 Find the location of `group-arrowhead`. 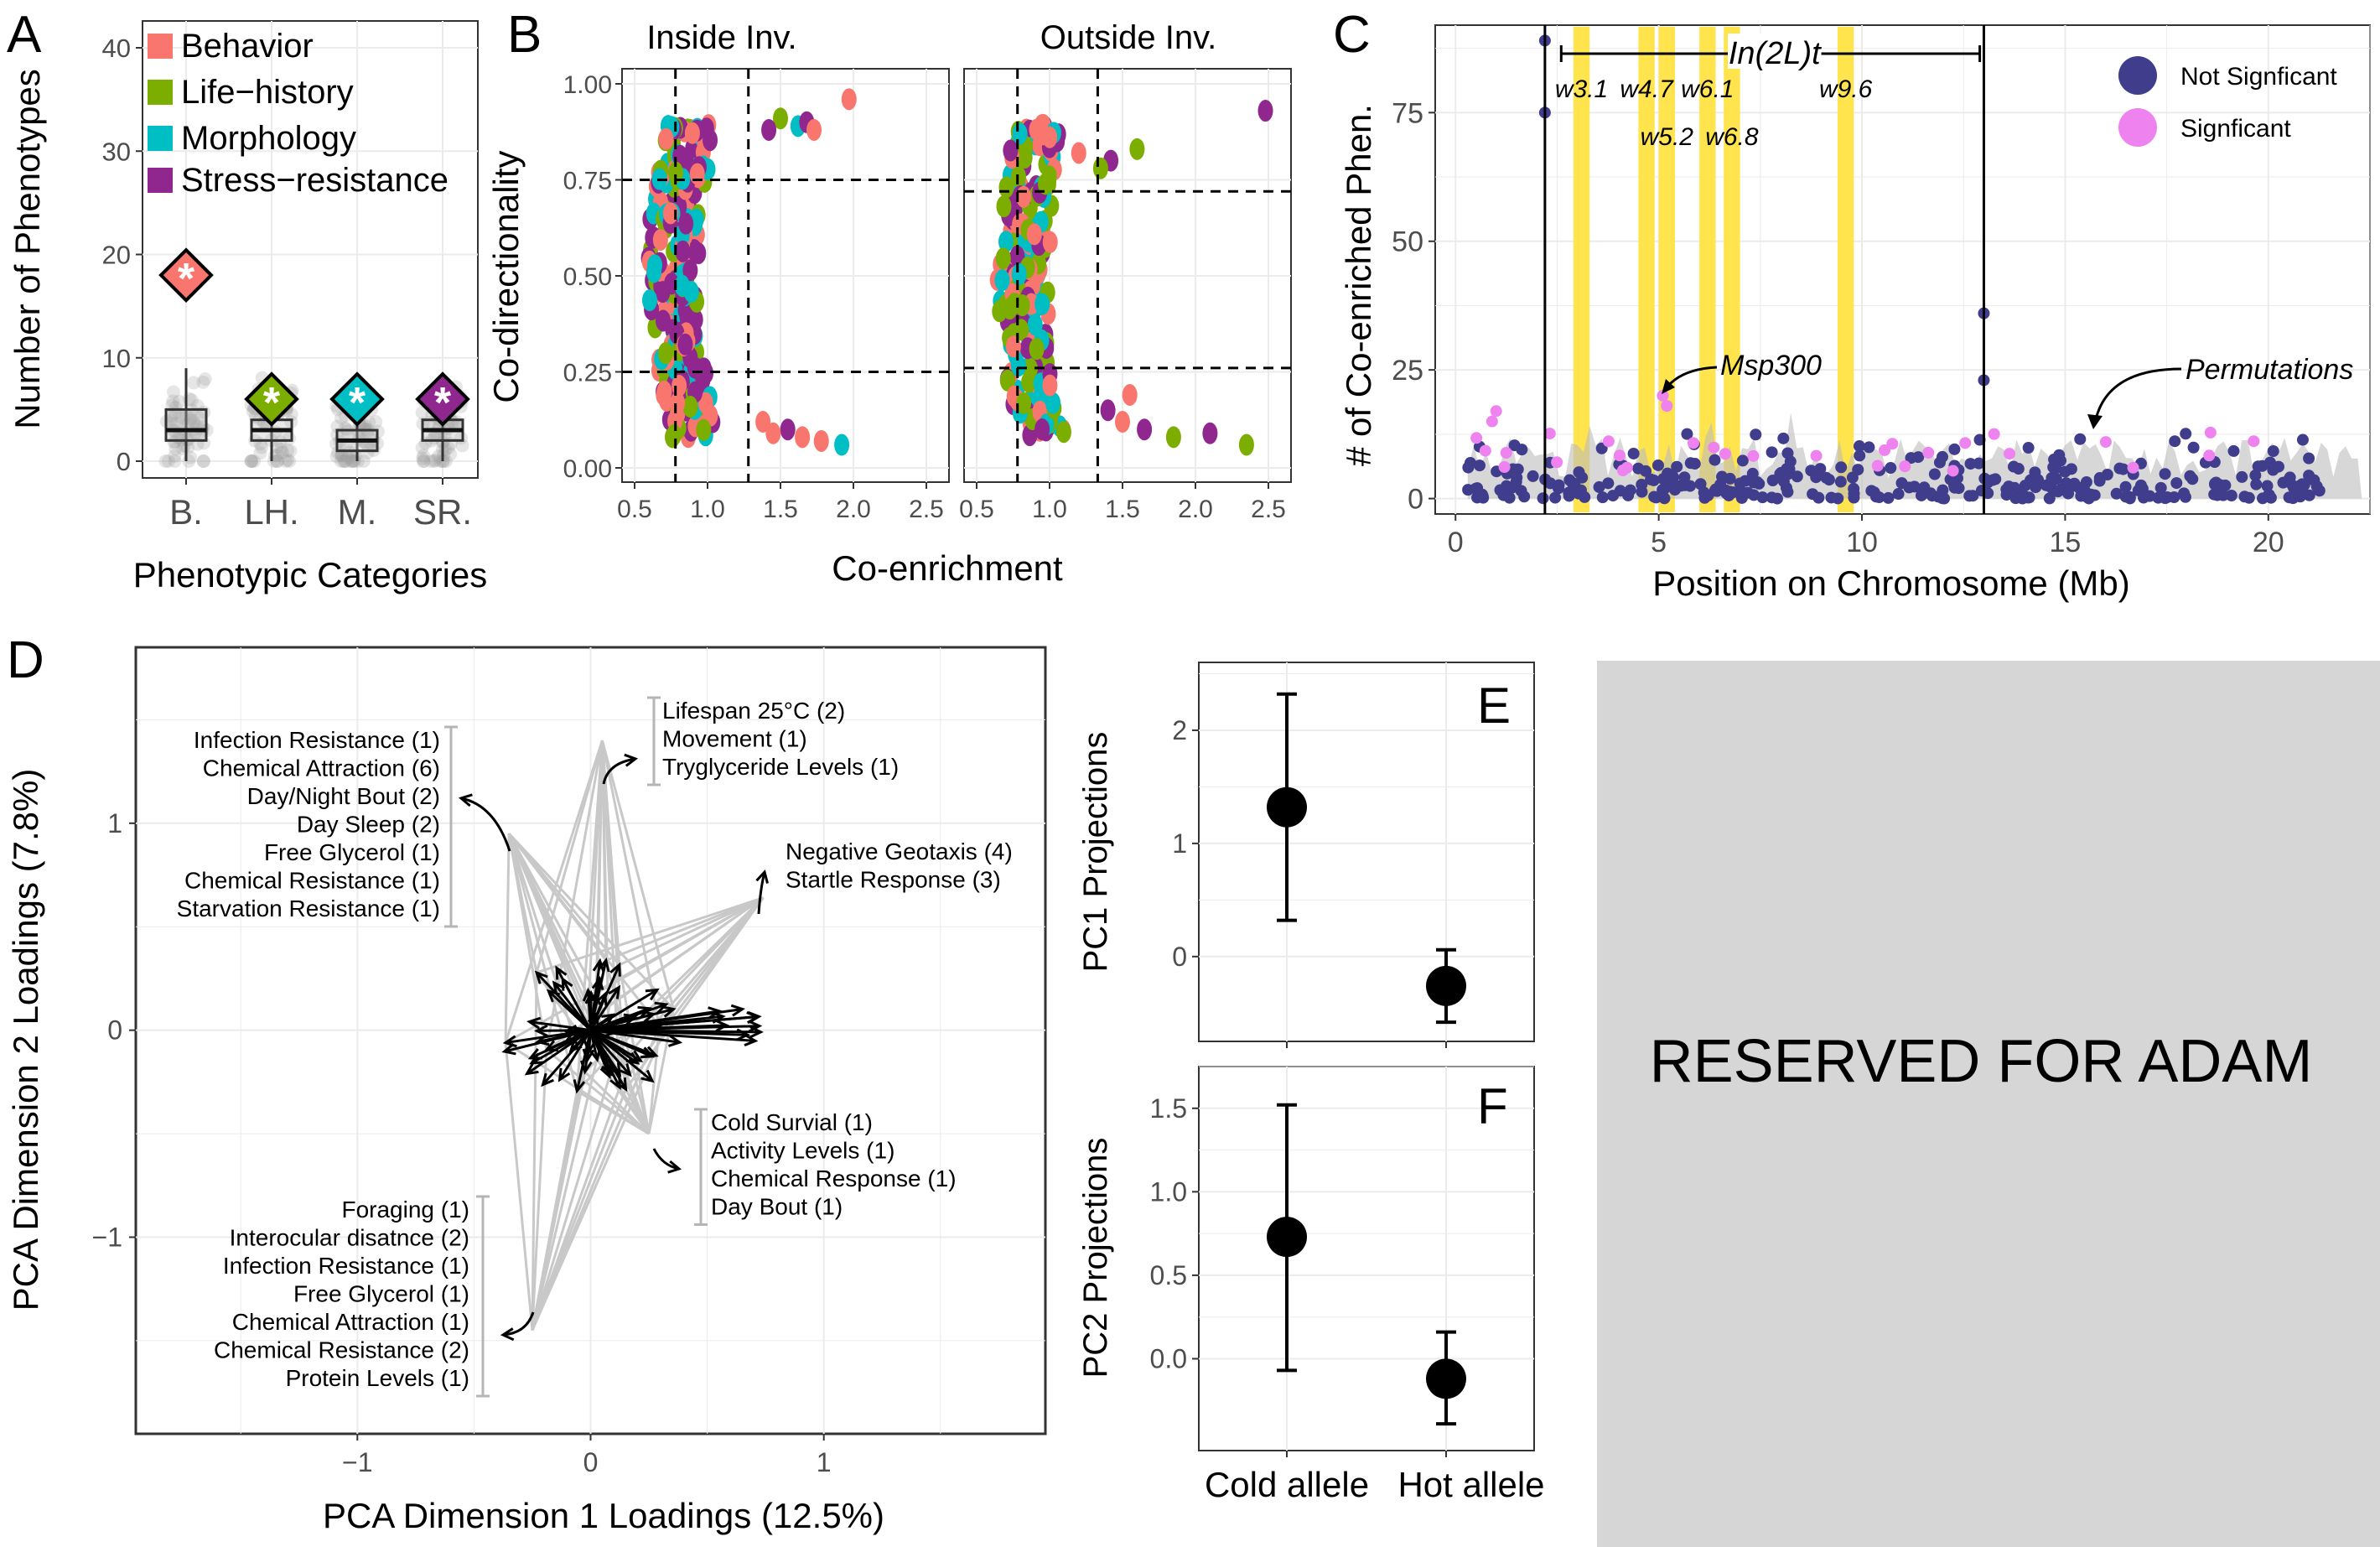

group-arrowhead is located at coordinates (465, 800).